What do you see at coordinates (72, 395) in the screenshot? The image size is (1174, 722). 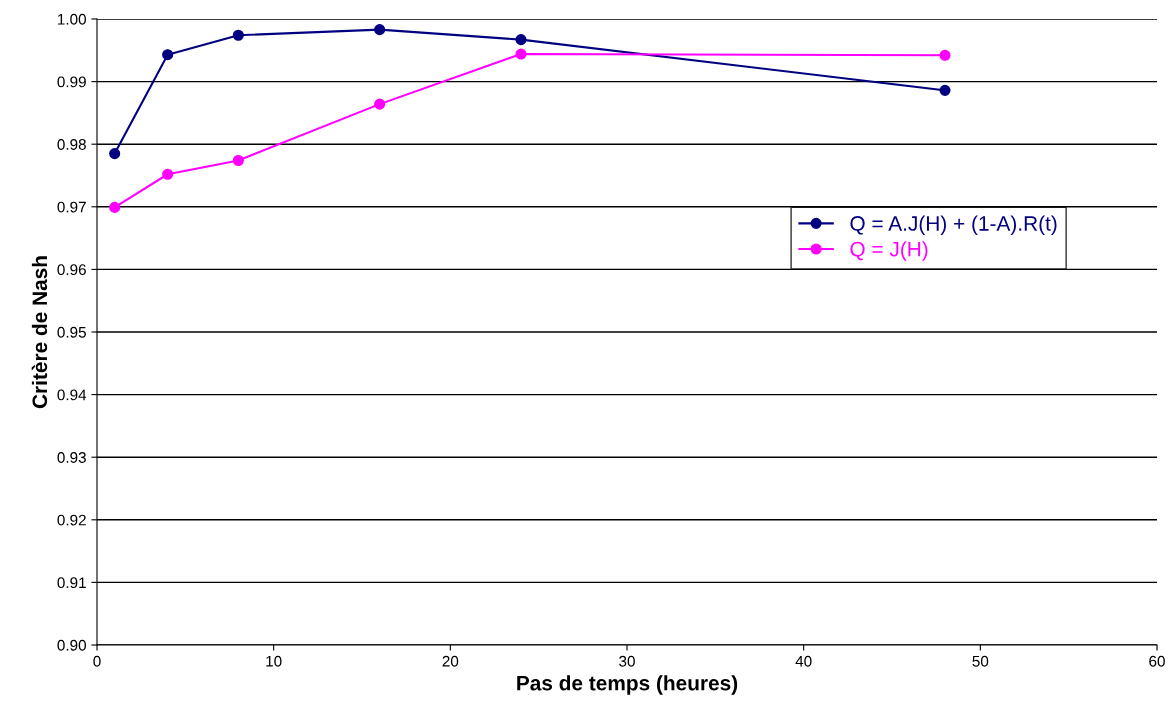 I see `y-tick-label: 0.94` at bounding box center [72, 395].